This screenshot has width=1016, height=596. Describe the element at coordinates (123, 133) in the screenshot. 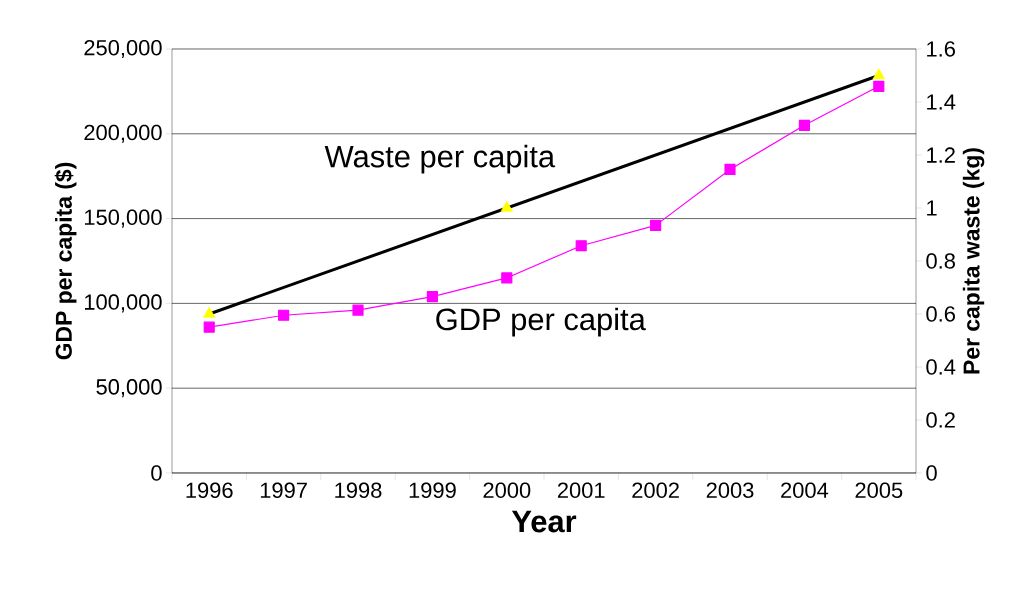

I see `y-tick-label: 200,000` at that location.